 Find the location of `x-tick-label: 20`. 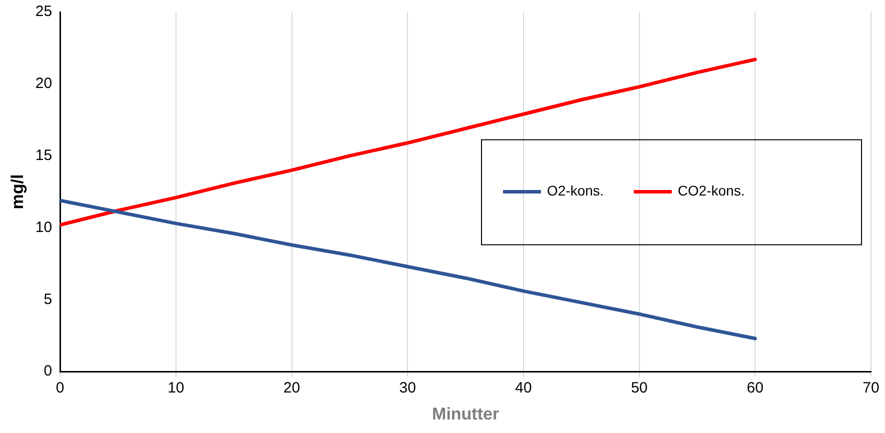

x-tick-label: 20 is located at coordinates (291, 388).